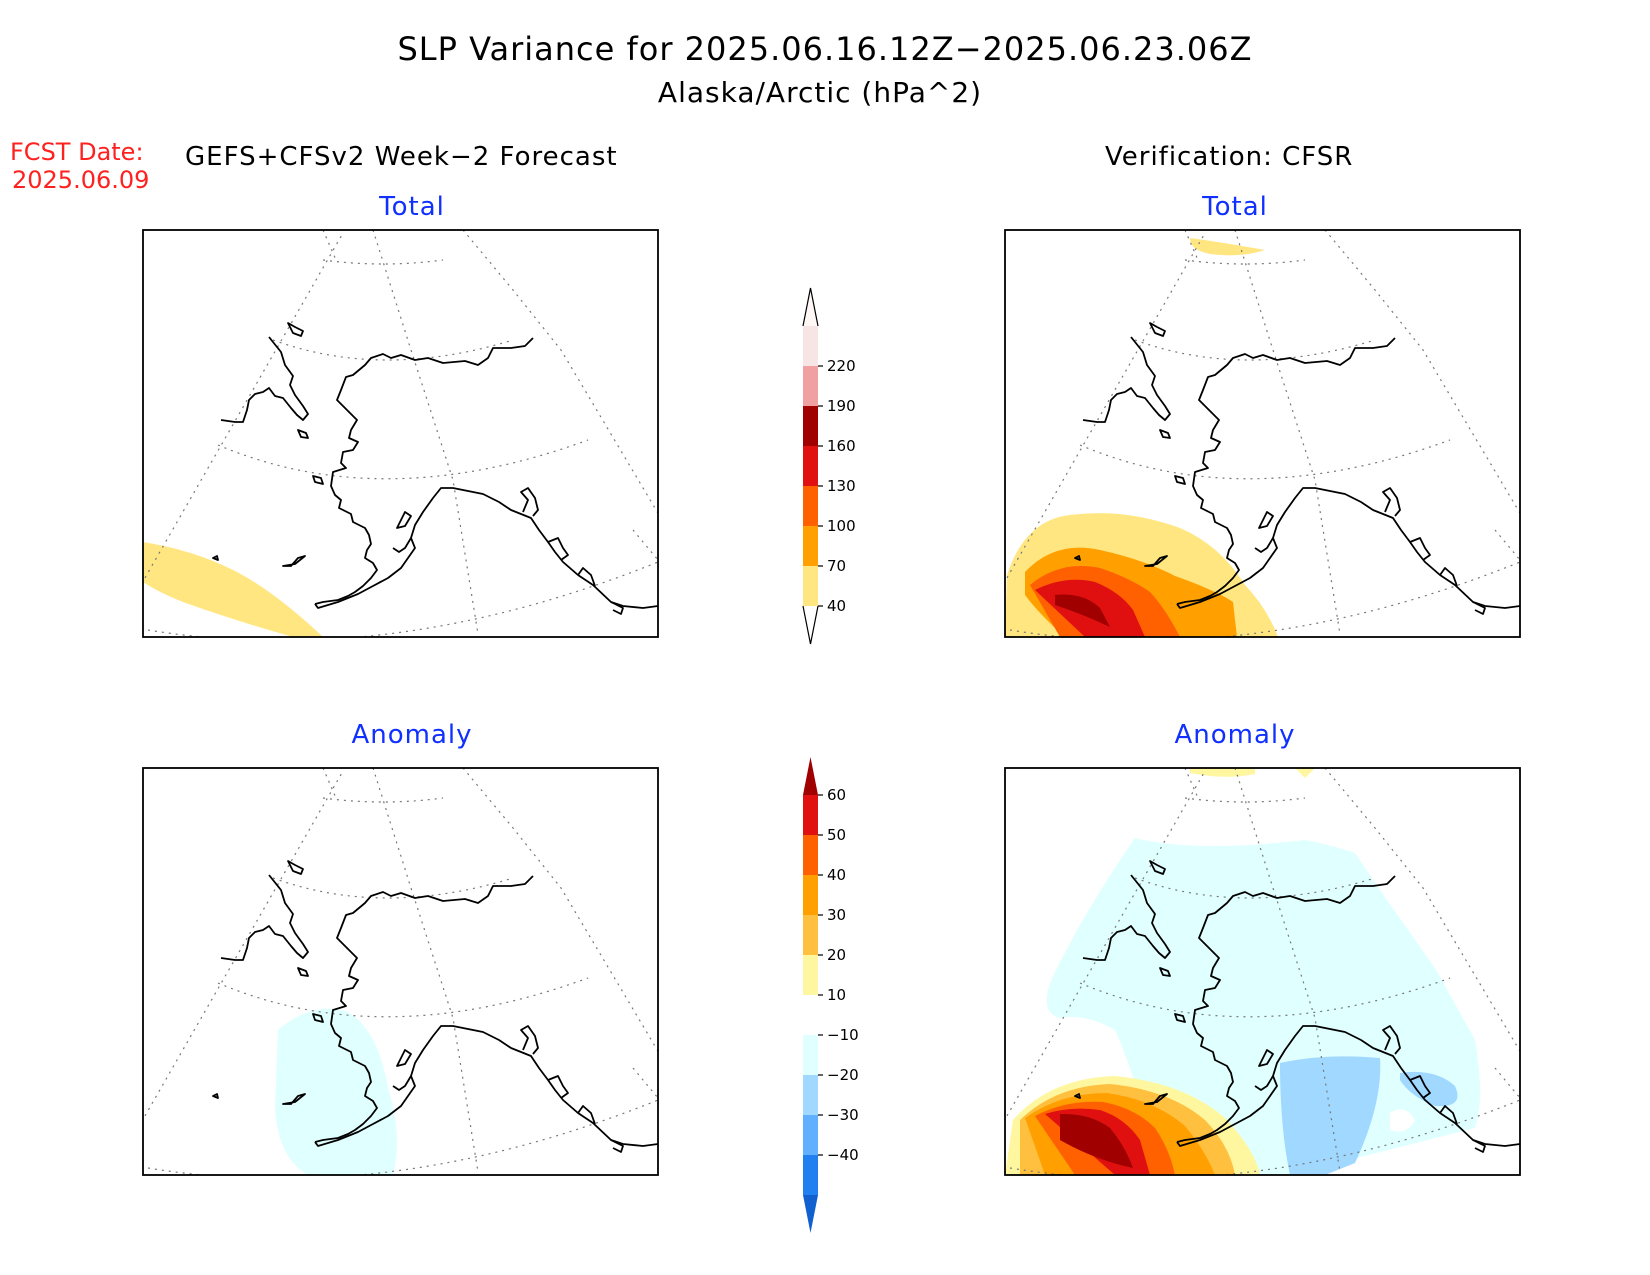  What do you see at coordinates (401, 157) in the screenshot?
I see `forecast-header: GEFS+CFSv2 Week−2 Forecast` at bounding box center [401, 157].